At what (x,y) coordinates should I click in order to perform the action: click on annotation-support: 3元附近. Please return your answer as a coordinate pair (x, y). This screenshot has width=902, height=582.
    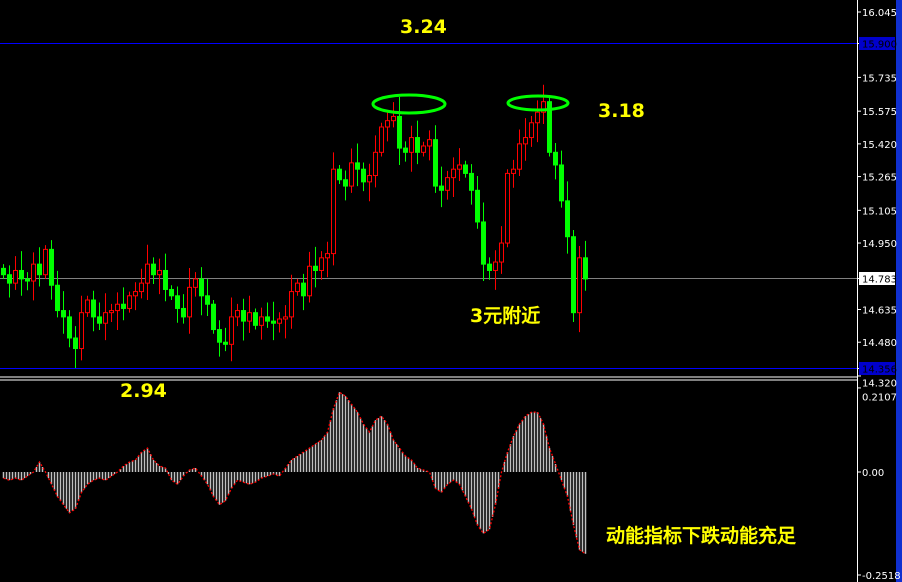
    Looking at the image, I should click on (505, 316).